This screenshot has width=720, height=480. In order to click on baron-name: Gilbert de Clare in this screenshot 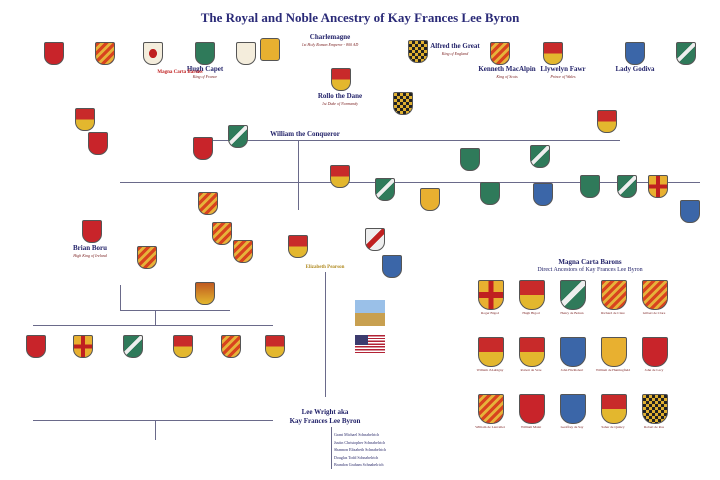, I will do `click(654, 313)`.